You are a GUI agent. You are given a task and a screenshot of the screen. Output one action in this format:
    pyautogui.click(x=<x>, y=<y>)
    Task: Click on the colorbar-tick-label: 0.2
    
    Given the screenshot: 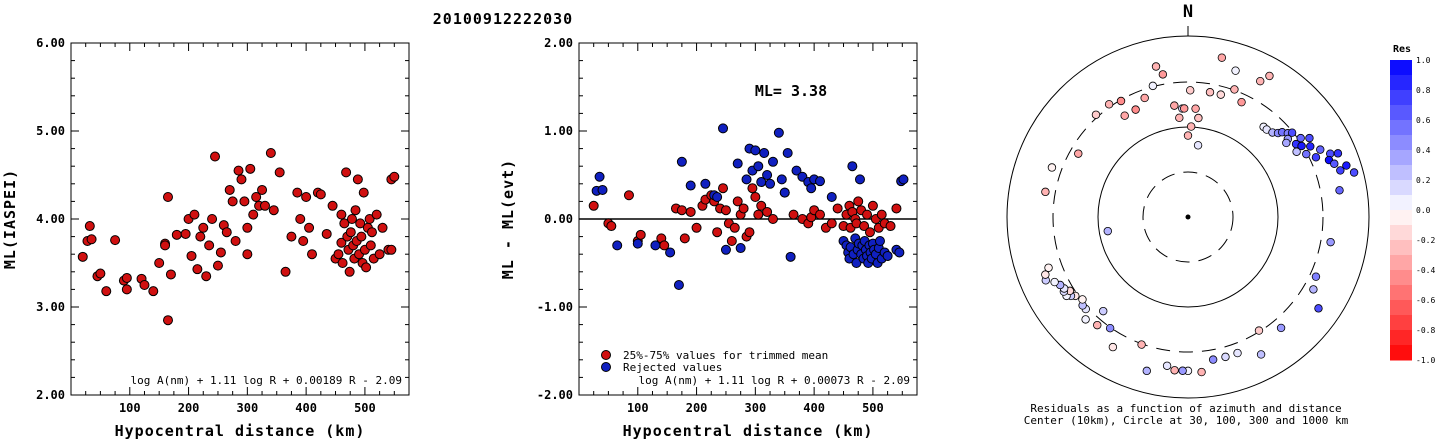 What is the action you would take?
    pyautogui.click(x=1423, y=180)
    